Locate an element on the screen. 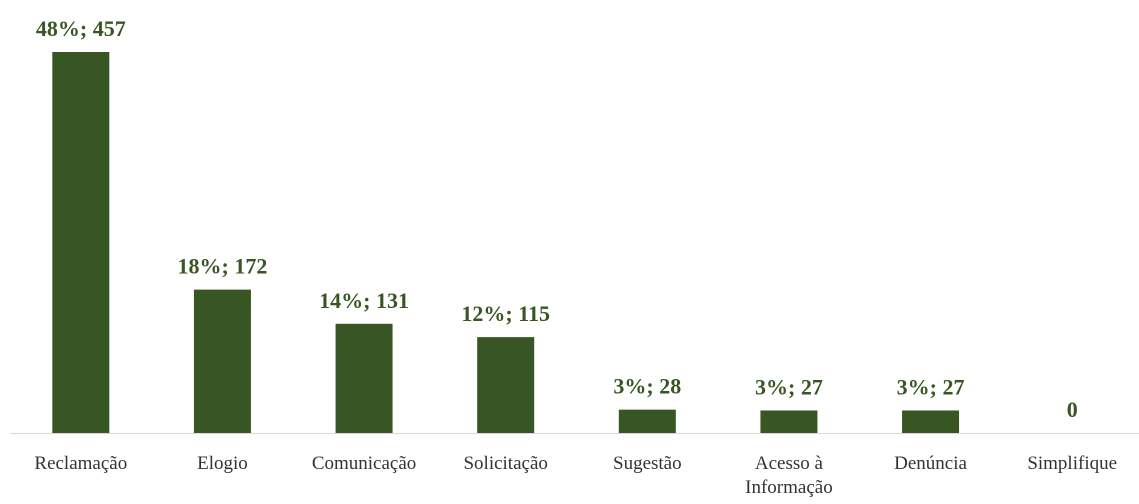 The height and width of the screenshot is (504, 1139). x-tick-label: Solicitação is located at coordinates (505, 463).